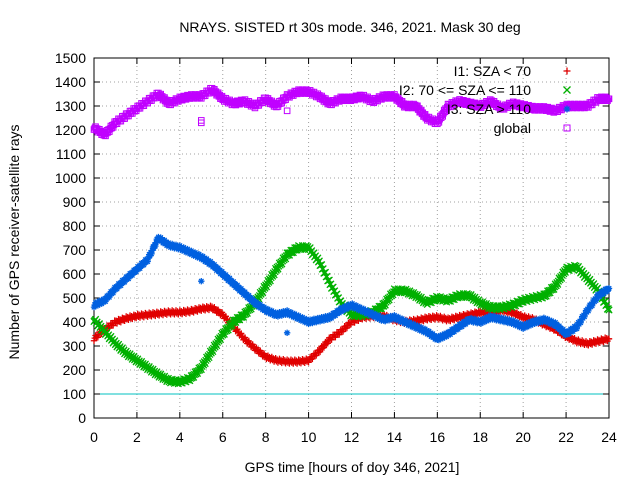 Image resolution: width=640 pixels, height=480 pixels. What do you see at coordinates (180, 437) in the screenshot?
I see `x-tick-label: 4` at bounding box center [180, 437].